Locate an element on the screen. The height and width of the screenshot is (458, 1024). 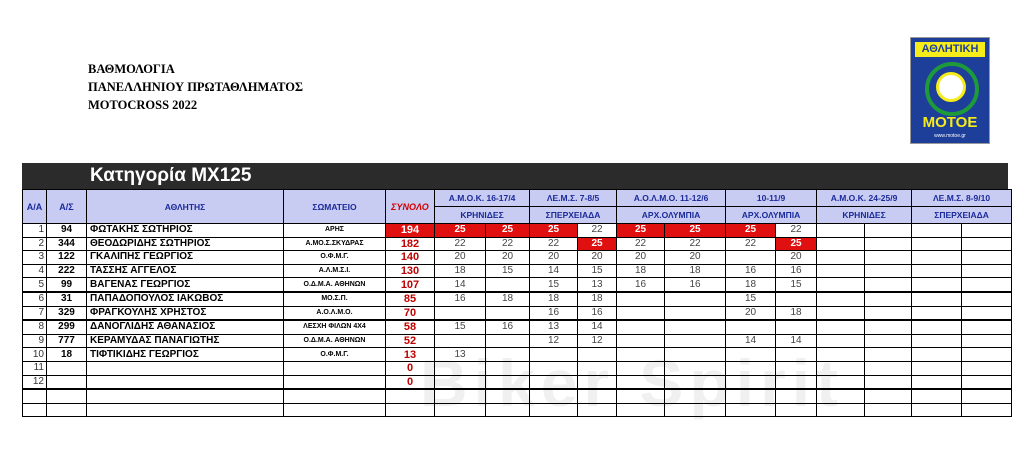
athlete-cell: ΘΕΟΔΩΡΙΔΗΣ ΣΩΤΗΡΙΟΣ is located at coordinates (185, 244).